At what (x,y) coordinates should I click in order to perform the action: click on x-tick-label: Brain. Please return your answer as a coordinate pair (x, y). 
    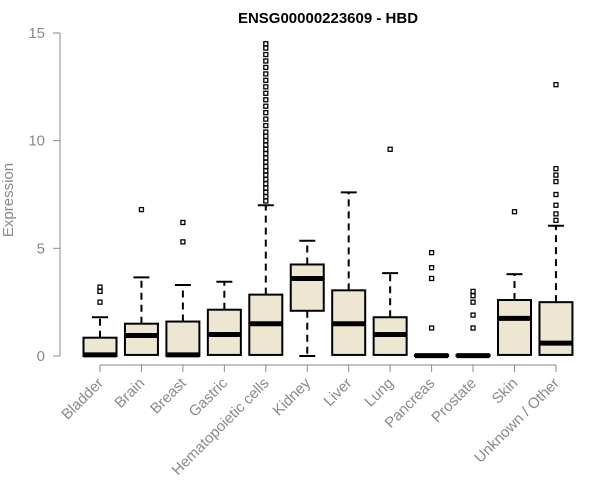
    Looking at the image, I should click on (129, 393).